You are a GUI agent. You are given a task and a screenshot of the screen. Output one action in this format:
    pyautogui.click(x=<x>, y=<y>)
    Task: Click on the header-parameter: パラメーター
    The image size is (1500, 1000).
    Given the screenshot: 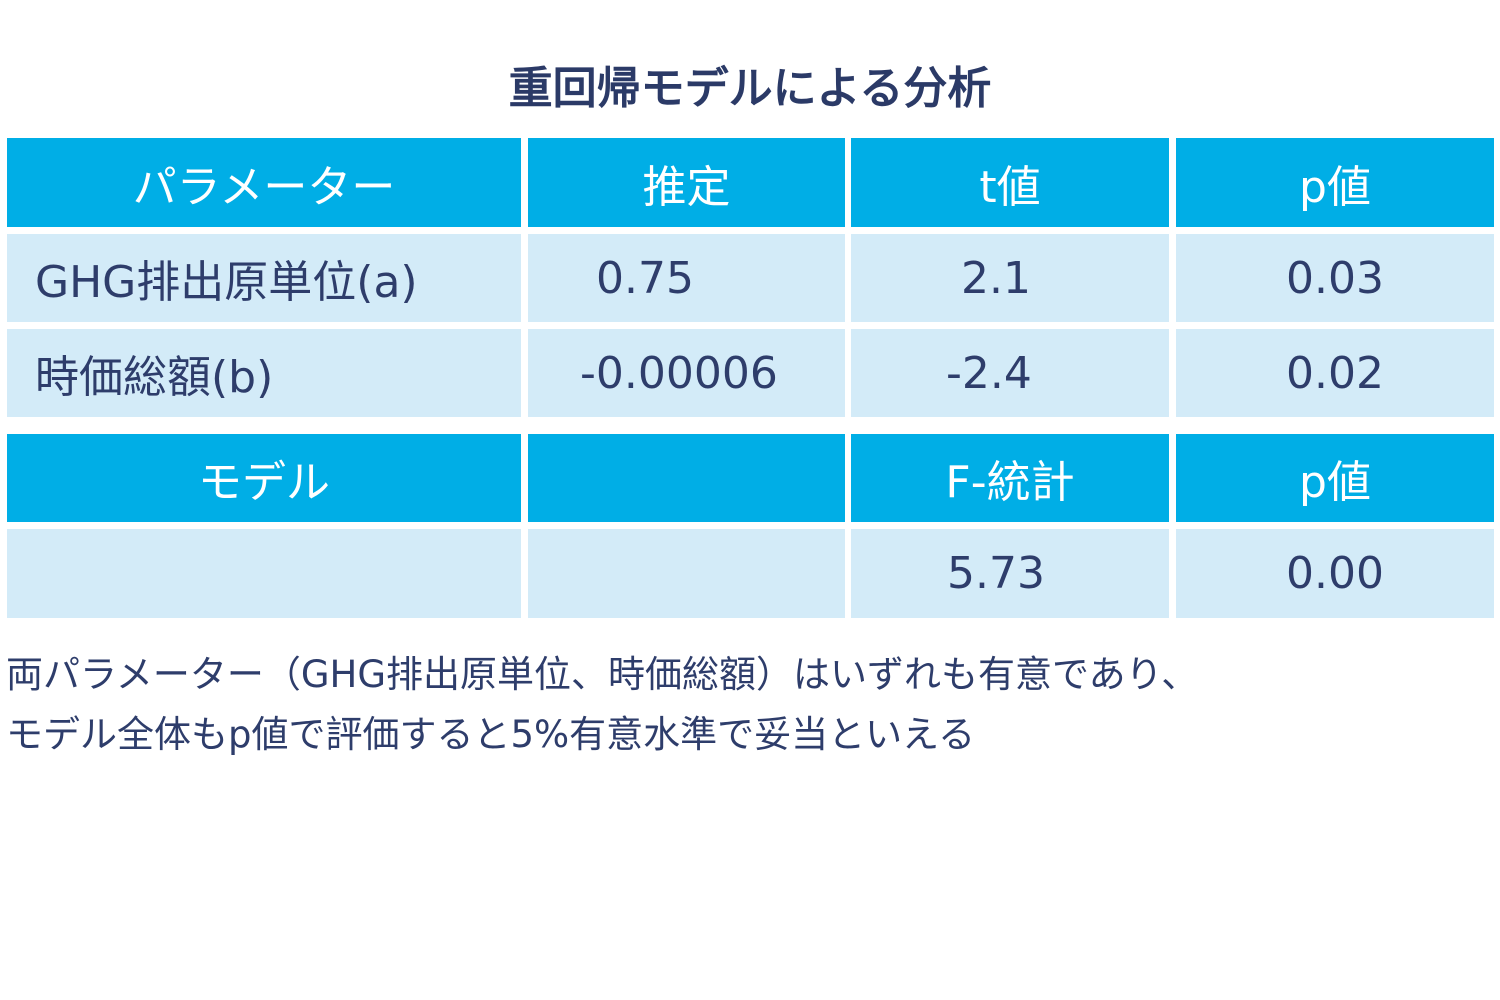 What is the action you would take?
    pyautogui.click(x=264, y=182)
    